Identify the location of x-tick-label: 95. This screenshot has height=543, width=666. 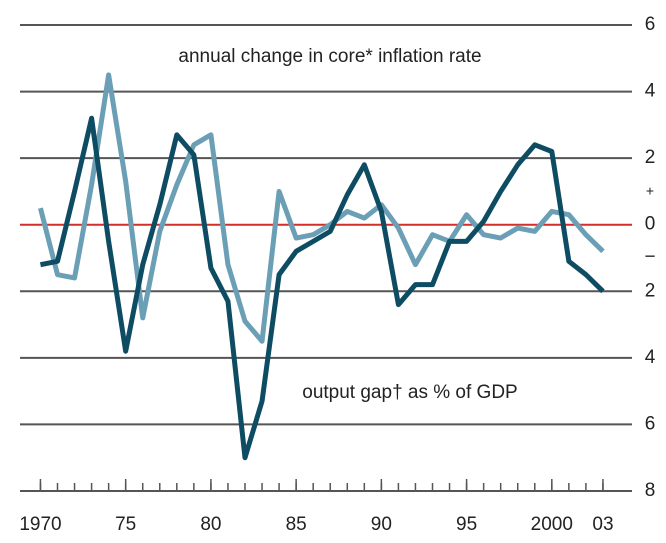
(466, 524).